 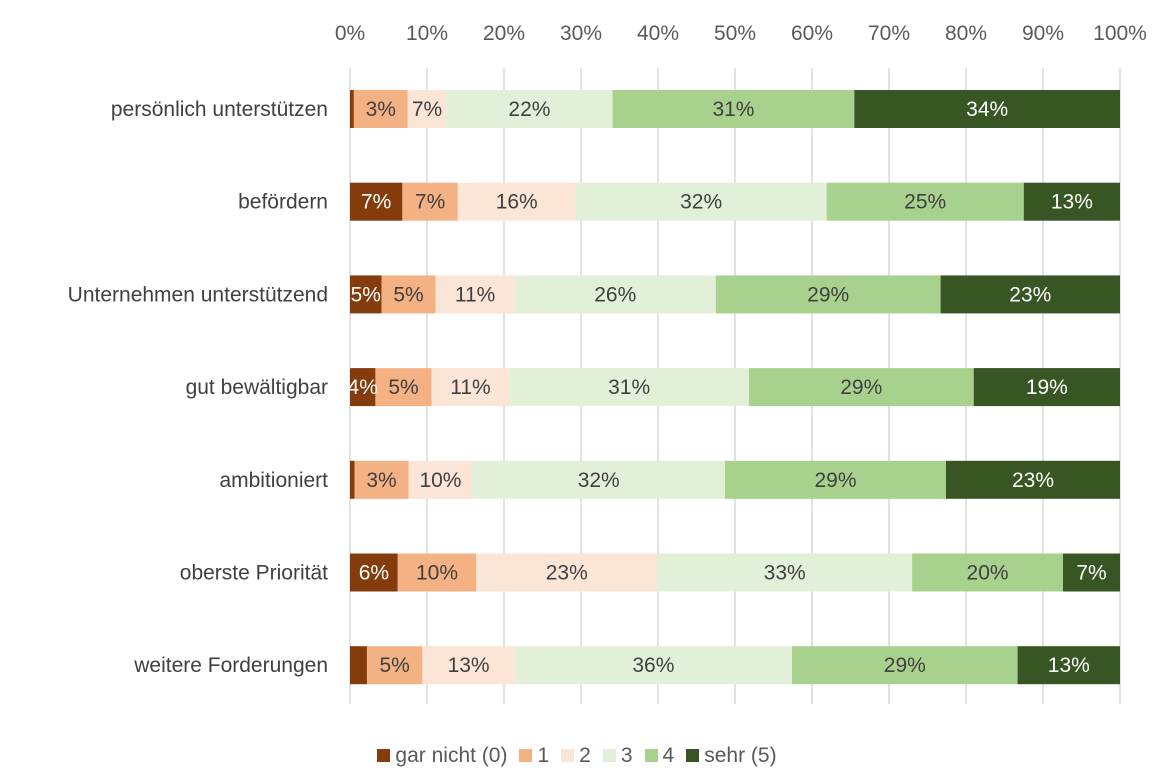 I want to click on legend-item: 3, so click(x=617, y=756).